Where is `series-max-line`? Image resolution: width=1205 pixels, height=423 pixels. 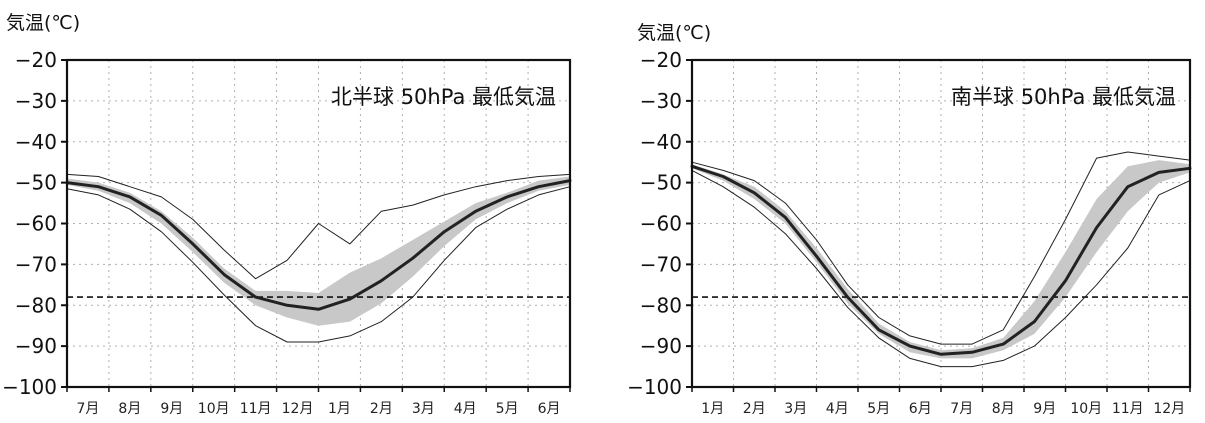 series-max-line is located at coordinates (318, 226).